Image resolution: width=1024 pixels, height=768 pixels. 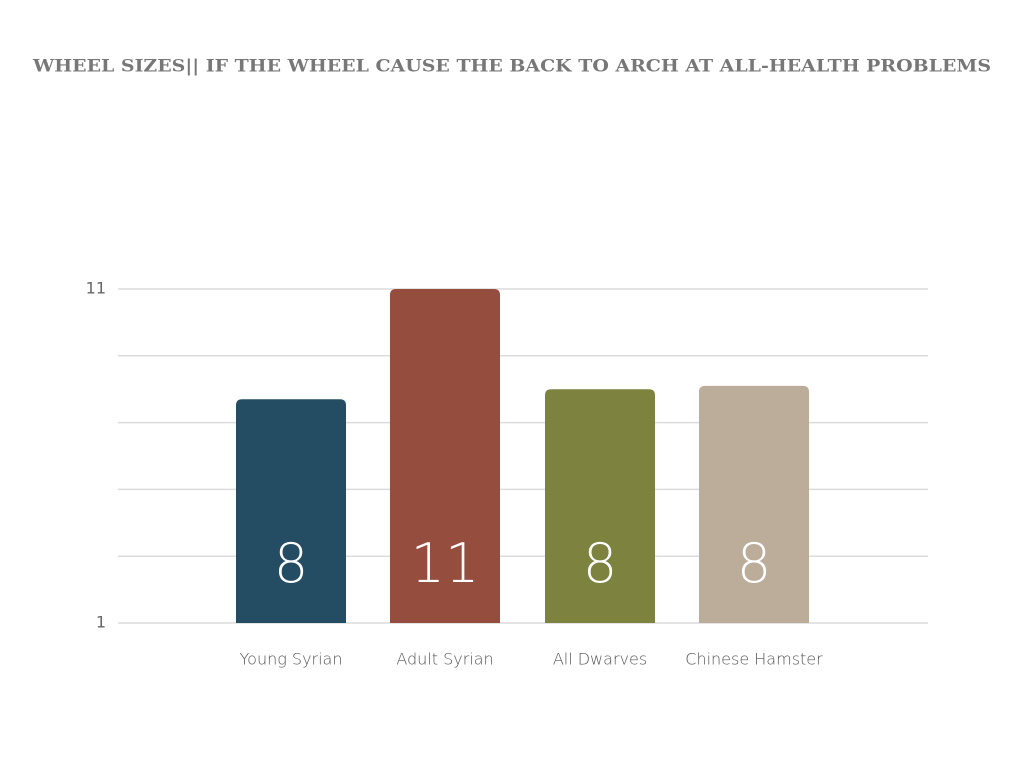 What do you see at coordinates (101, 622) in the screenshot?
I see `y-tick-label: 1` at bounding box center [101, 622].